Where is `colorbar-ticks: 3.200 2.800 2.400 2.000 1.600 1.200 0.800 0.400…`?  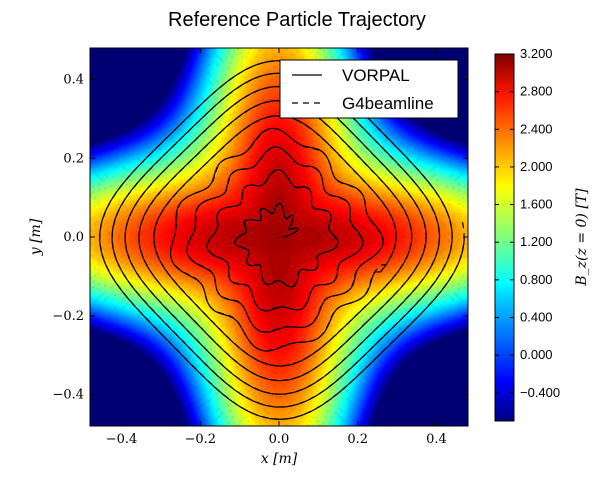
colorbar-ticks: 3.200 2.800 2.400 2.000 1.600 1.200 0.800 0.400… is located at coordinates (527, 223).